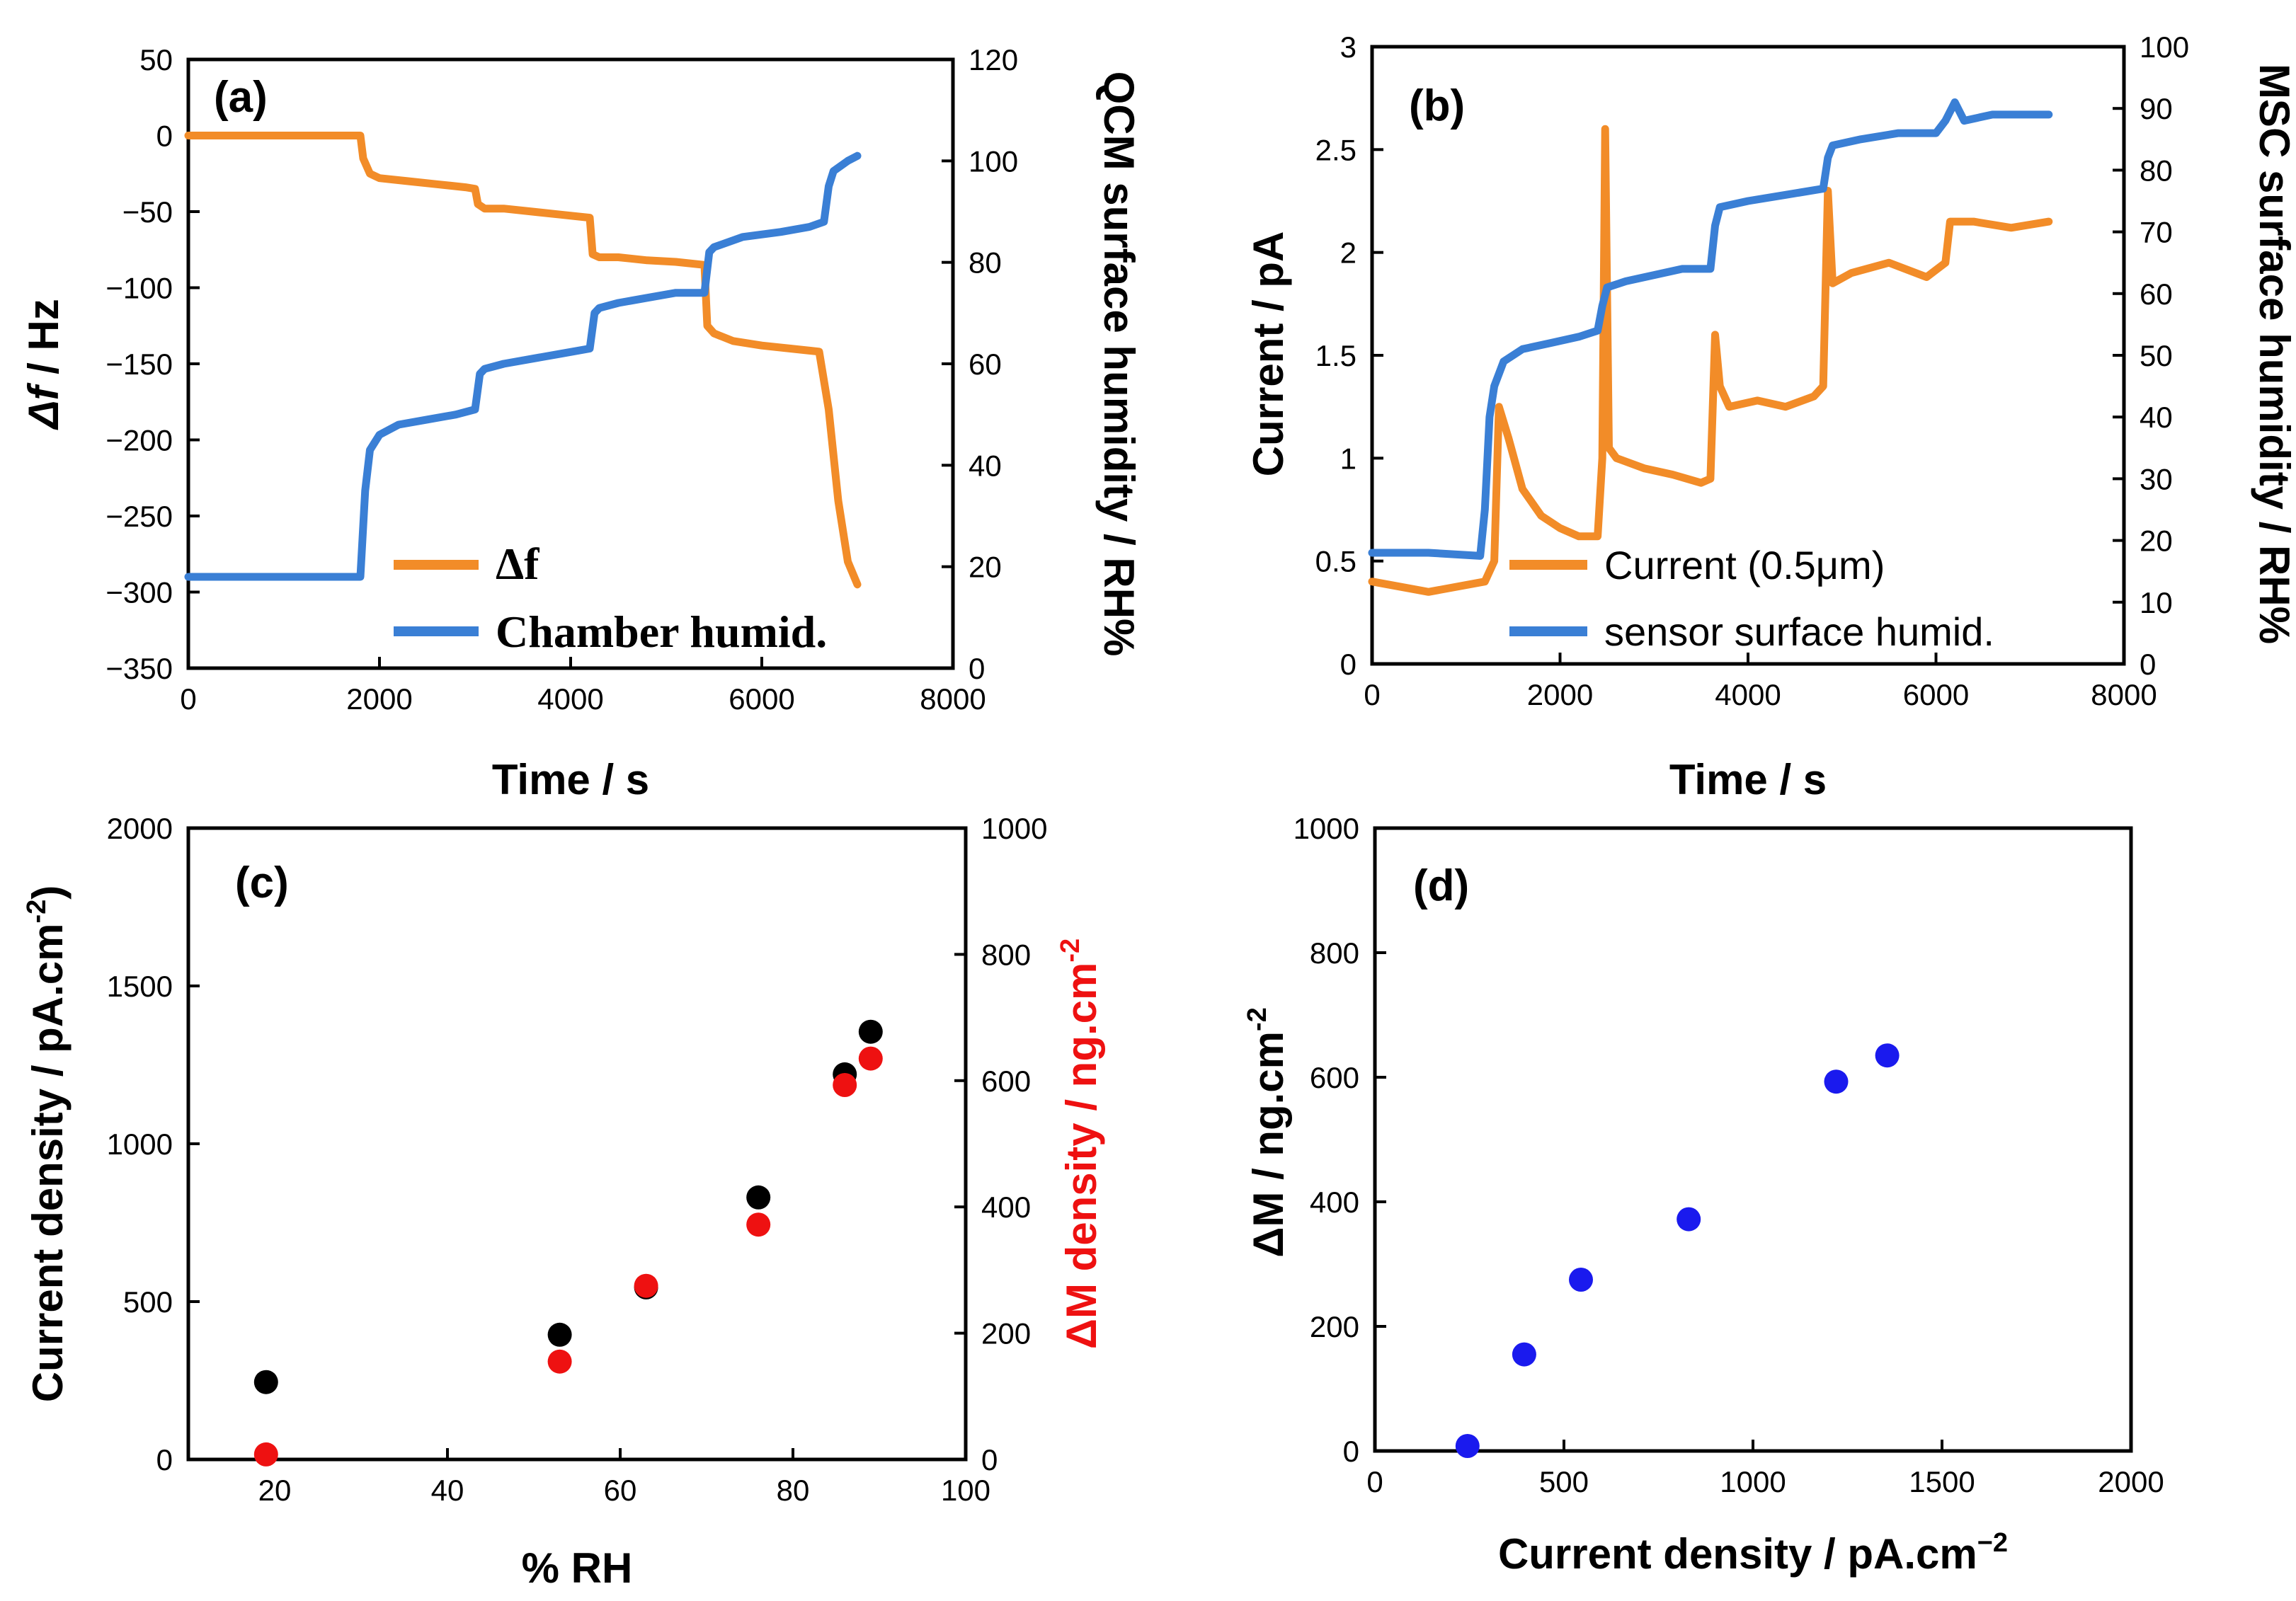 The image size is (2296, 1601). I want to click on x-tick-label-c-2: 60, so click(620, 1490).